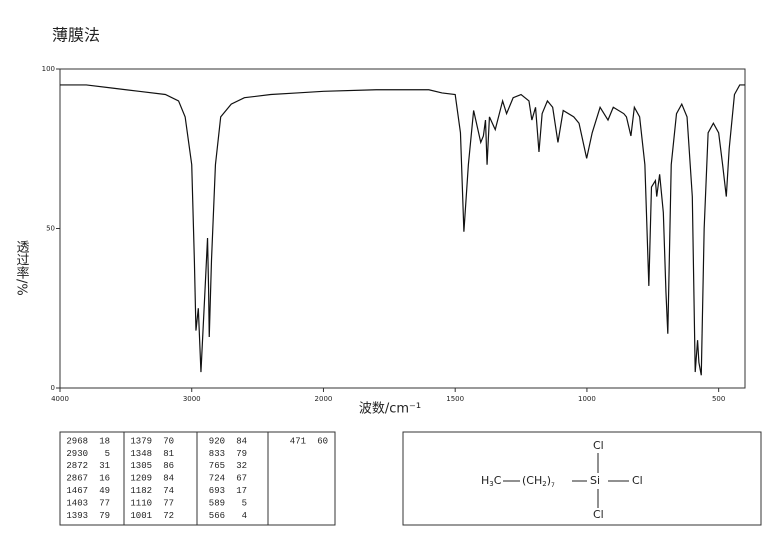 Image resolution: width=765 pixels, height=539 pixels. Describe the element at coordinates (217, 491) in the screenshot. I see `peak-wavenumber: 693` at that location.